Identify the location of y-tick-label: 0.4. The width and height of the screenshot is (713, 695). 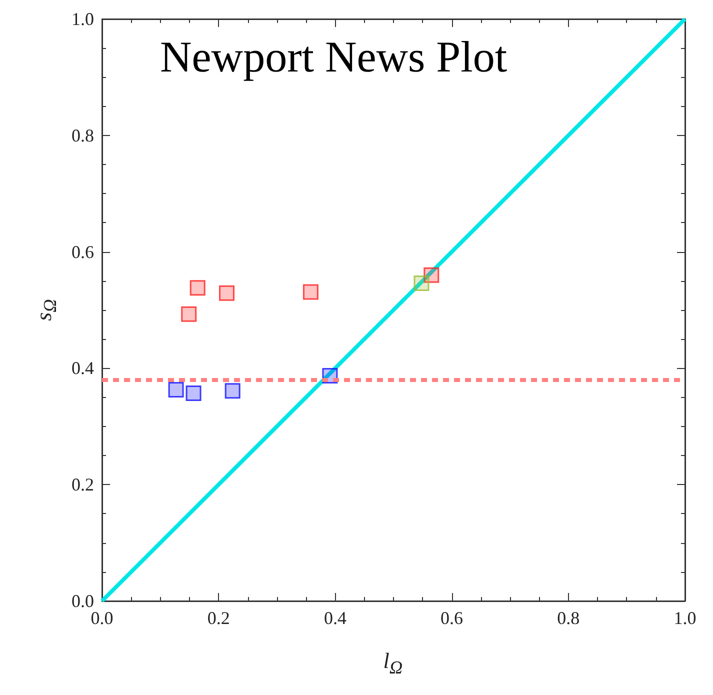
(83, 368).